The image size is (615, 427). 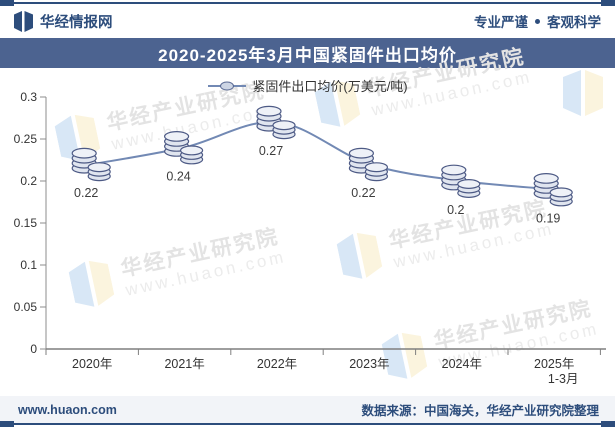 I want to click on y-tick-label: 0.15, so click(x=26, y=223).